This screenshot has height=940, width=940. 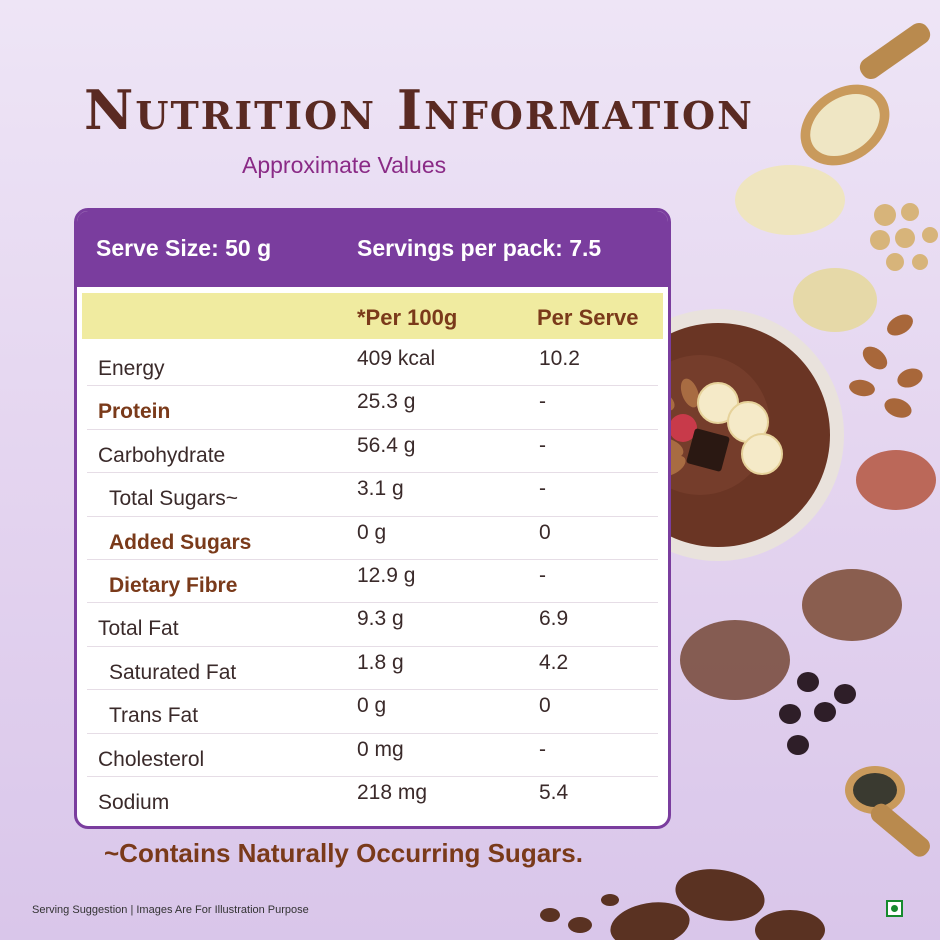 I want to click on chickpeas, so click(x=904, y=237).